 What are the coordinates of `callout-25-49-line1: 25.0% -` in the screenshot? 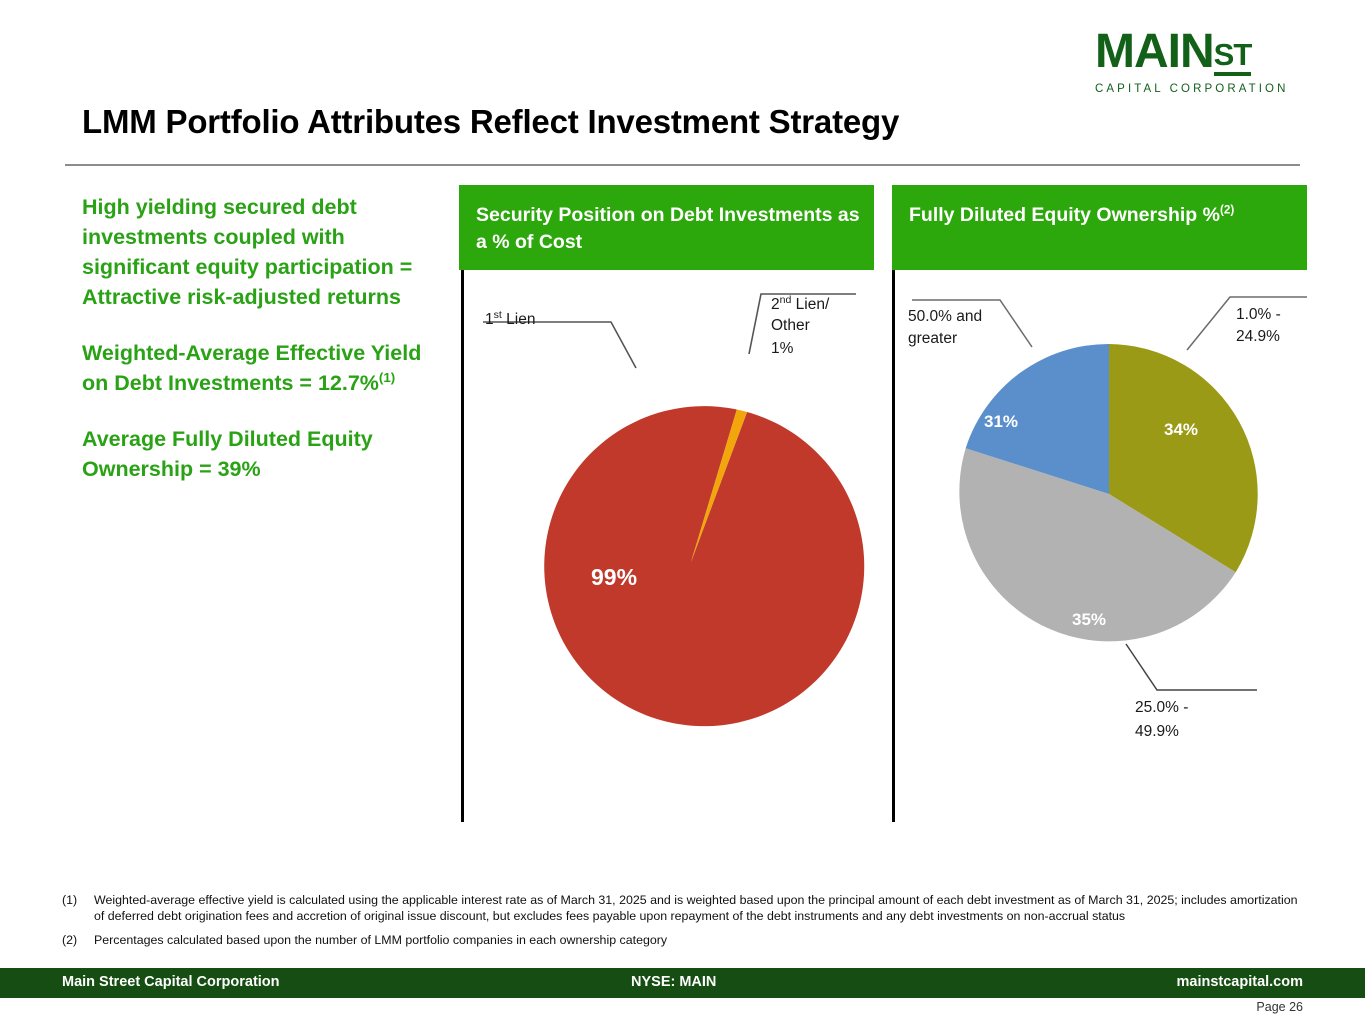 It's located at (1162, 707).